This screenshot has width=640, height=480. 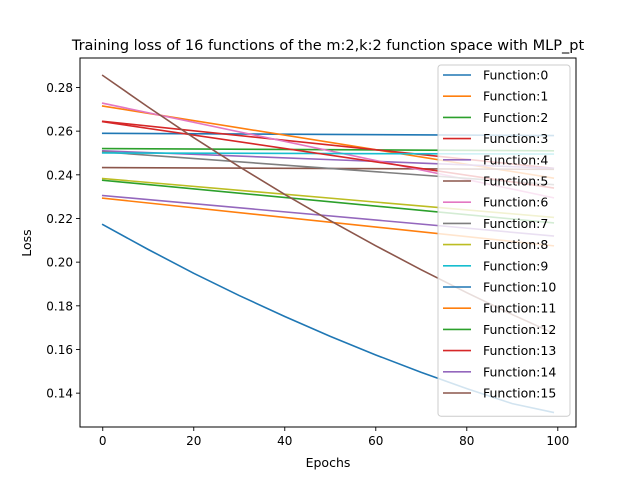 What do you see at coordinates (59, 350) in the screenshot?
I see `y-tick-label: 0.16` at bounding box center [59, 350].